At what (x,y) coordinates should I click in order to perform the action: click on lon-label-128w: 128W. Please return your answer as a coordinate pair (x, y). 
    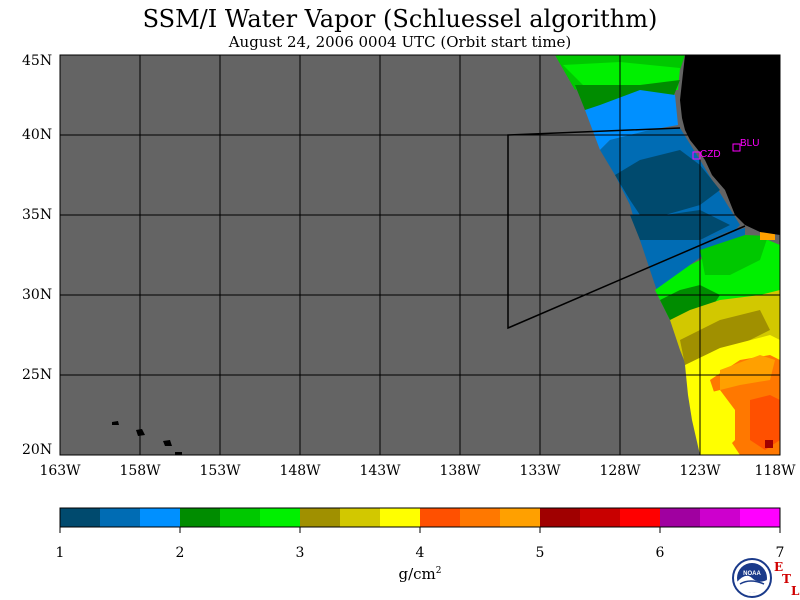
    Looking at the image, I should click on (620, 471).